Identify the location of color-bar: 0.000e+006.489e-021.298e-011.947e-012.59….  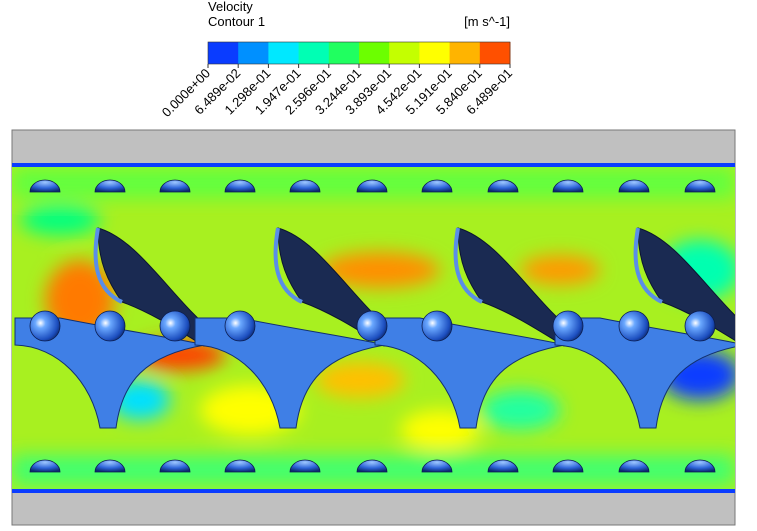
(337, 80).